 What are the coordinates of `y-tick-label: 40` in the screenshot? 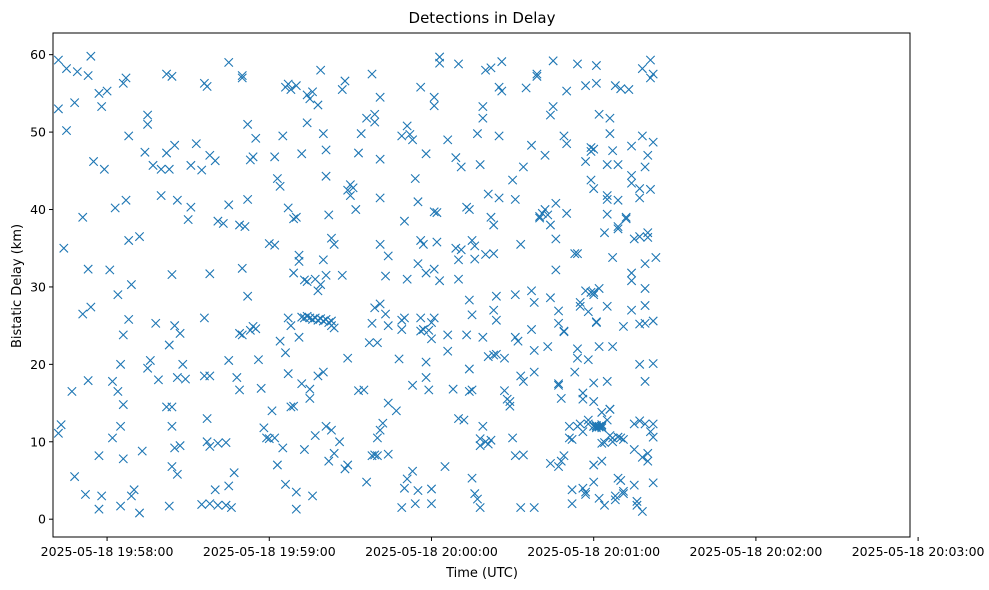 It's located at (38, 209).